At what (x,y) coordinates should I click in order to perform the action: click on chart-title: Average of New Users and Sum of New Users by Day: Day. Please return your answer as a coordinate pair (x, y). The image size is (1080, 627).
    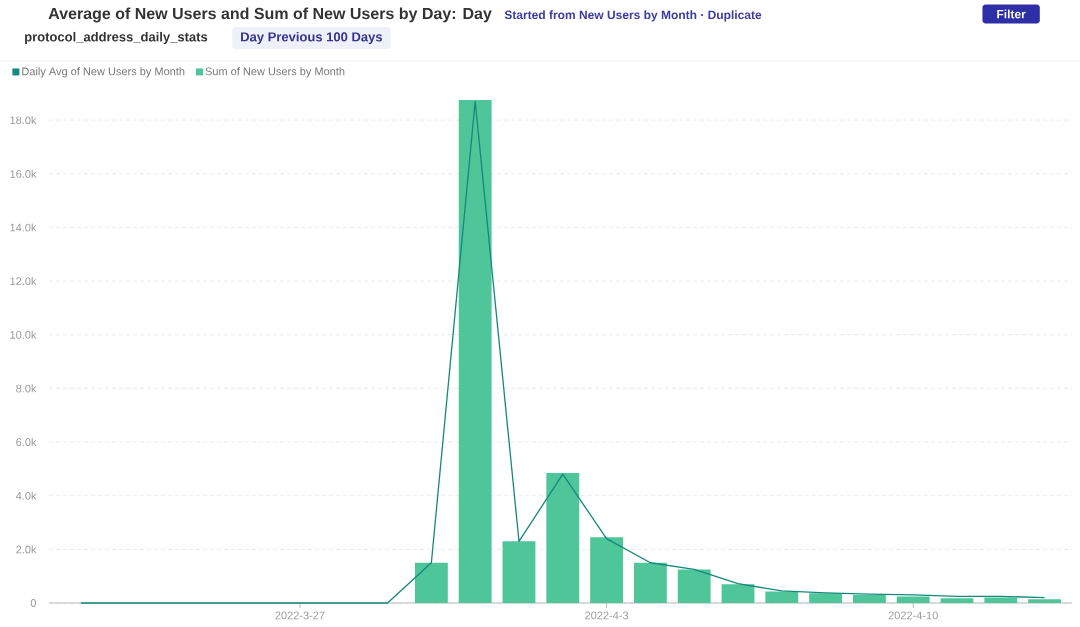
    Looking at the image, I should click on (270, 15).